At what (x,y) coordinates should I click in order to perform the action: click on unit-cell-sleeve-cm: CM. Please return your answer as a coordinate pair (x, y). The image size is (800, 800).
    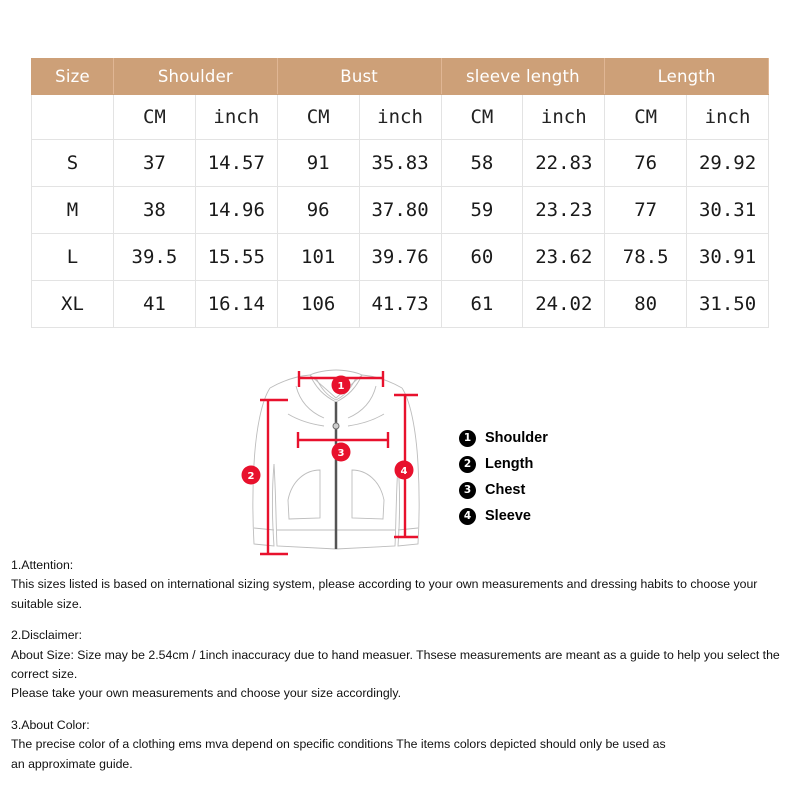
    Looking at the image, I should click on (482, 117).